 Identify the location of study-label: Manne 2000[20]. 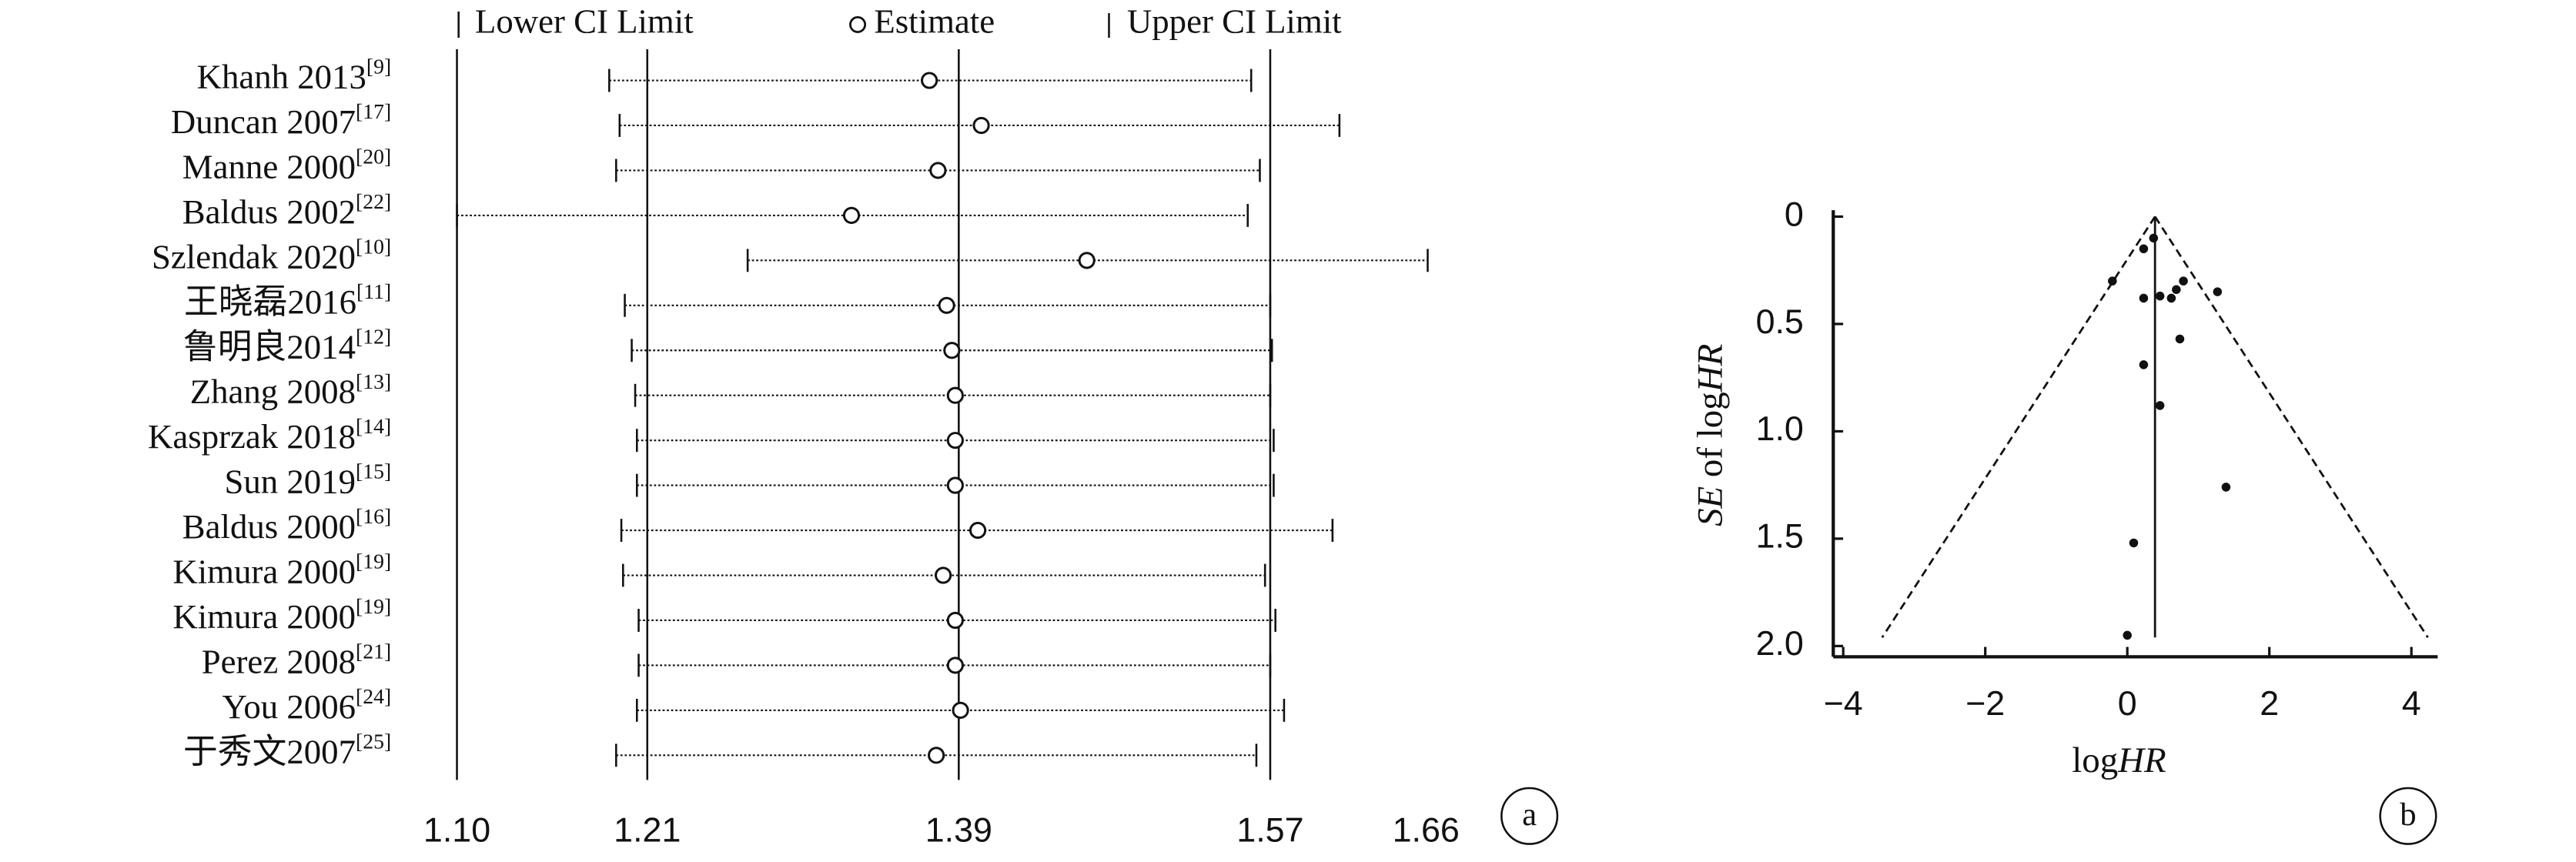
(286, 165).